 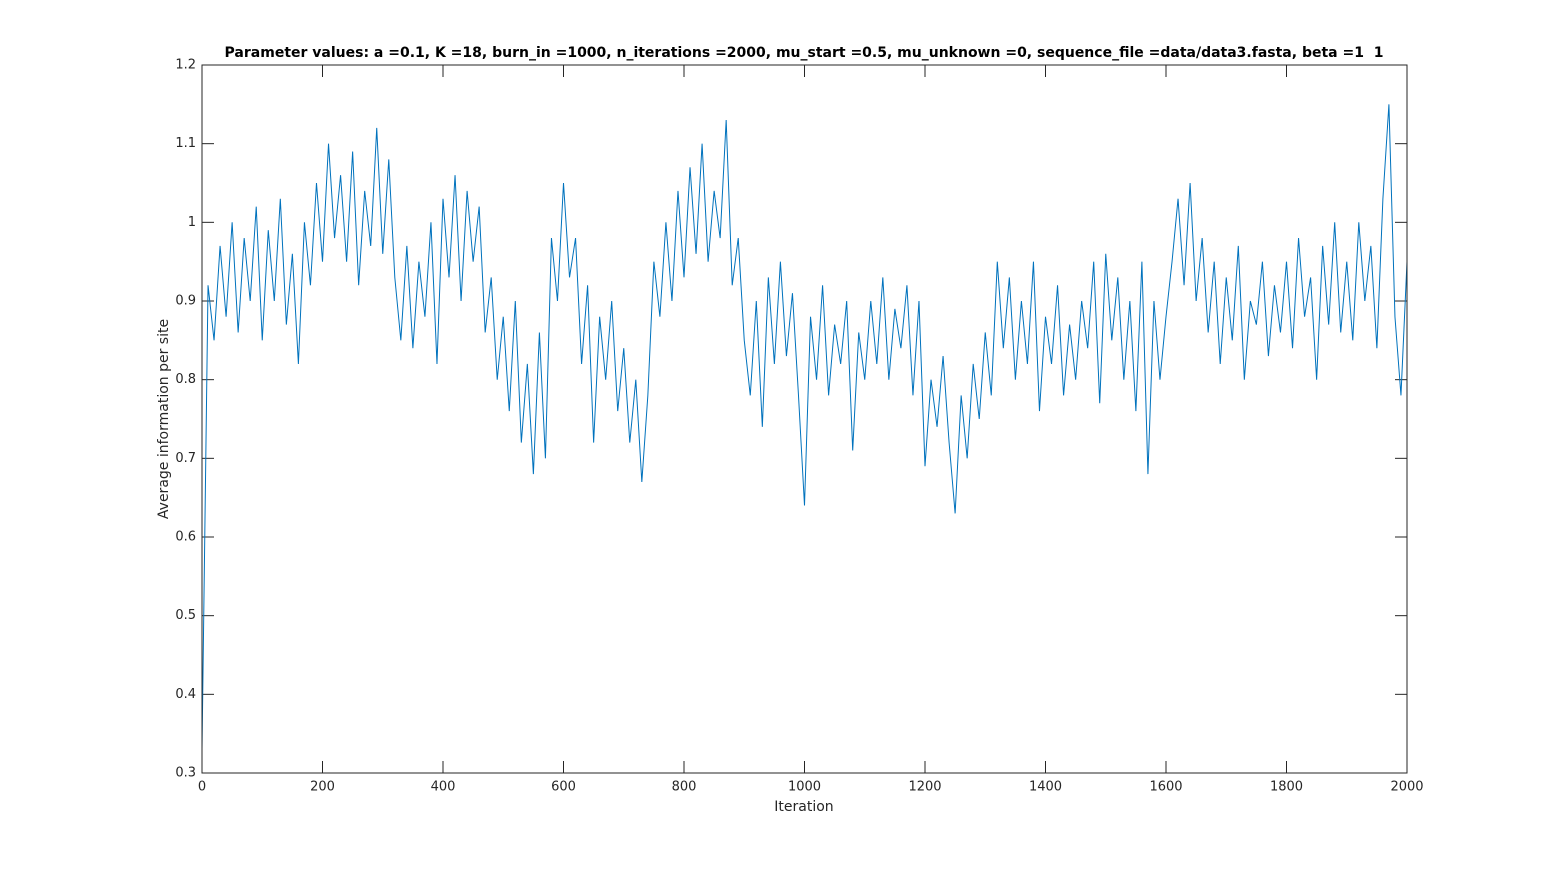 What do you see at coordinates (684, 787) in the screenshot?
I see `x-tick-label: 800` at bounding box center [684, 787].